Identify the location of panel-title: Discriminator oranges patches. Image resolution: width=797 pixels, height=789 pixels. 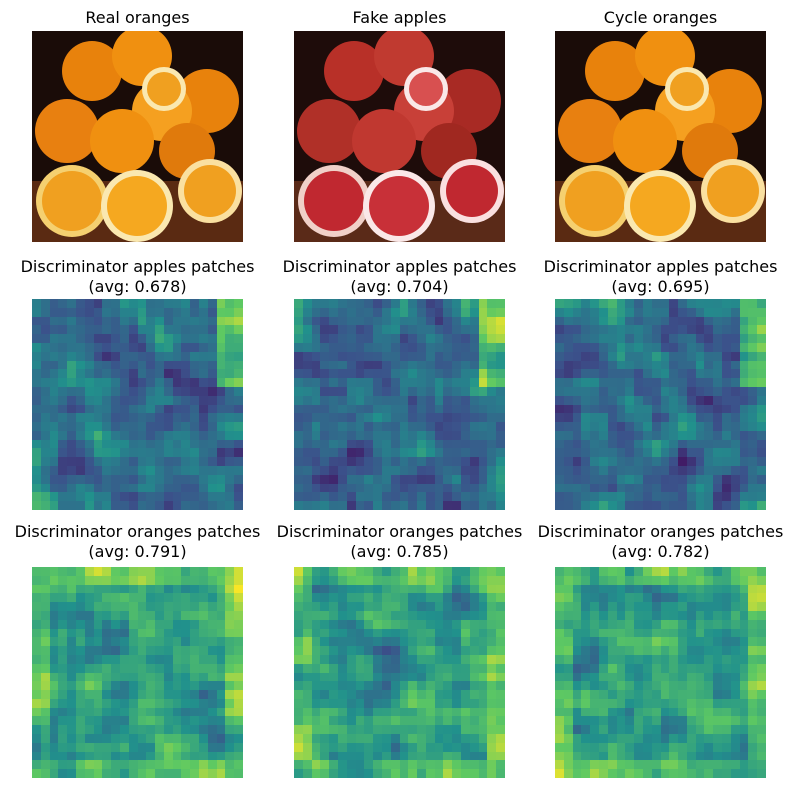
(399, 531).